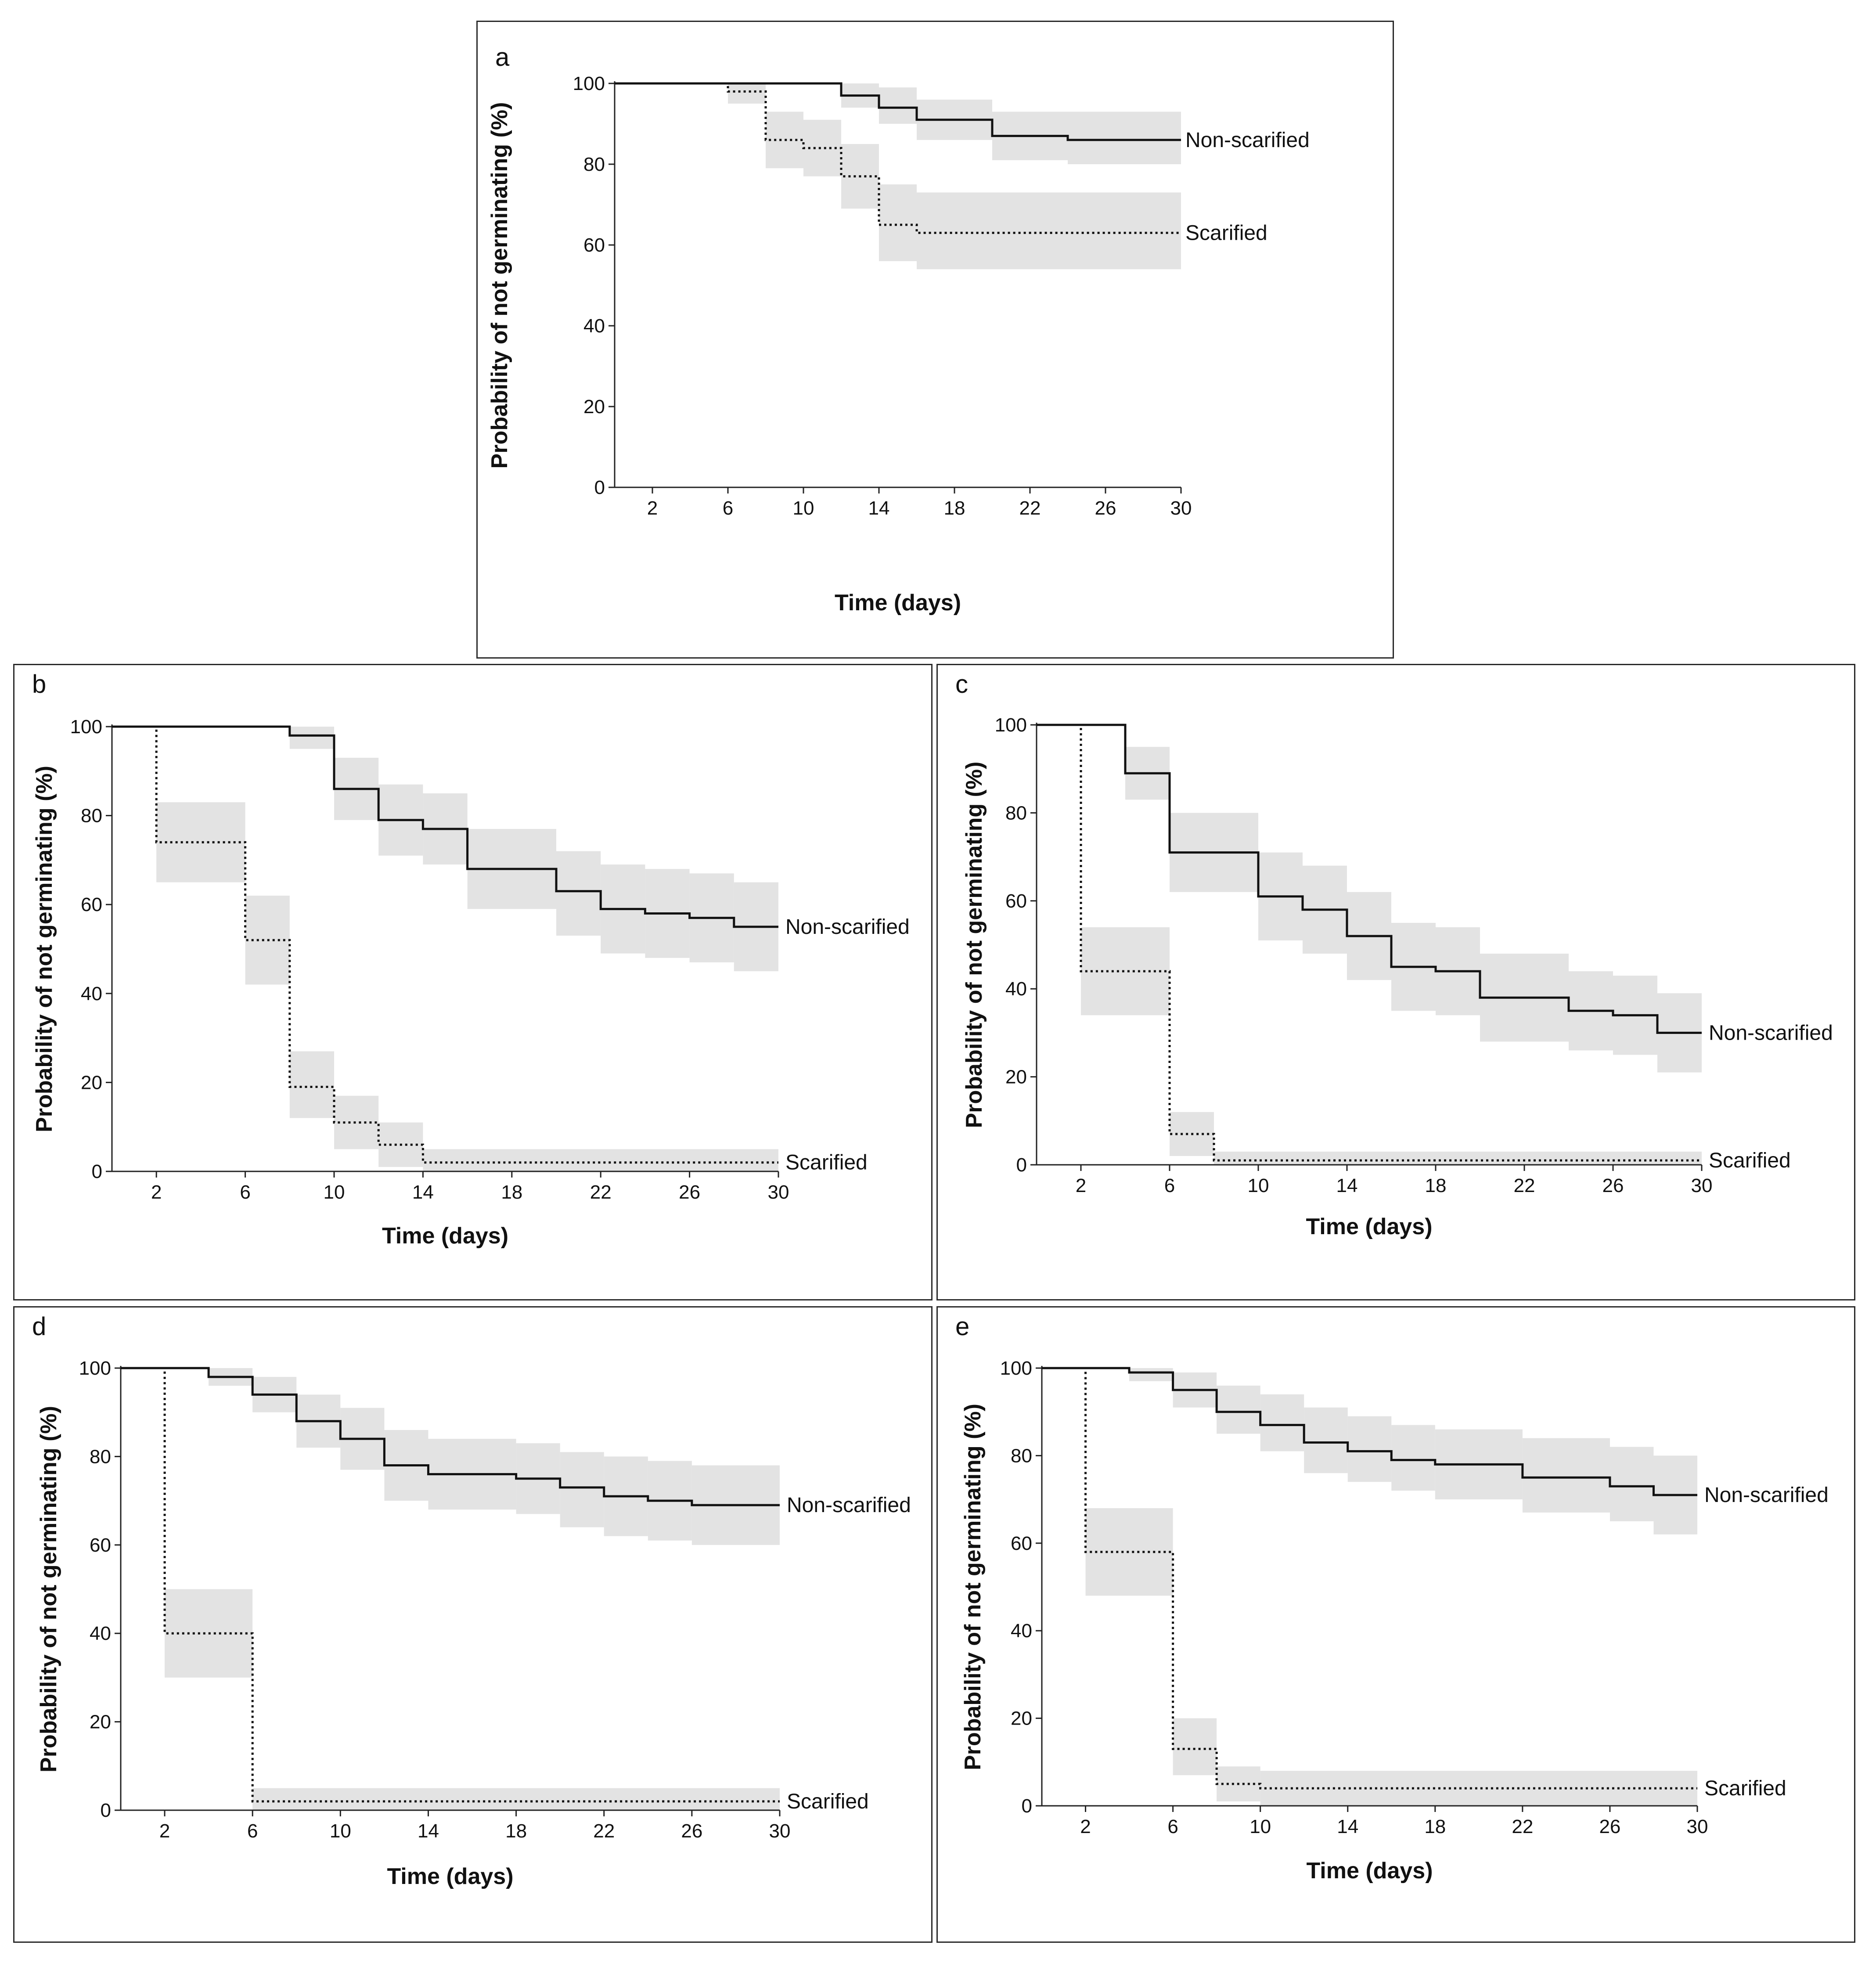 The height and width of the screenshot is (1963, 1876). Describe the element at coordinates (1016, 813) in the screenshot. I see `chart-c-ytick-label: 80` at that location.